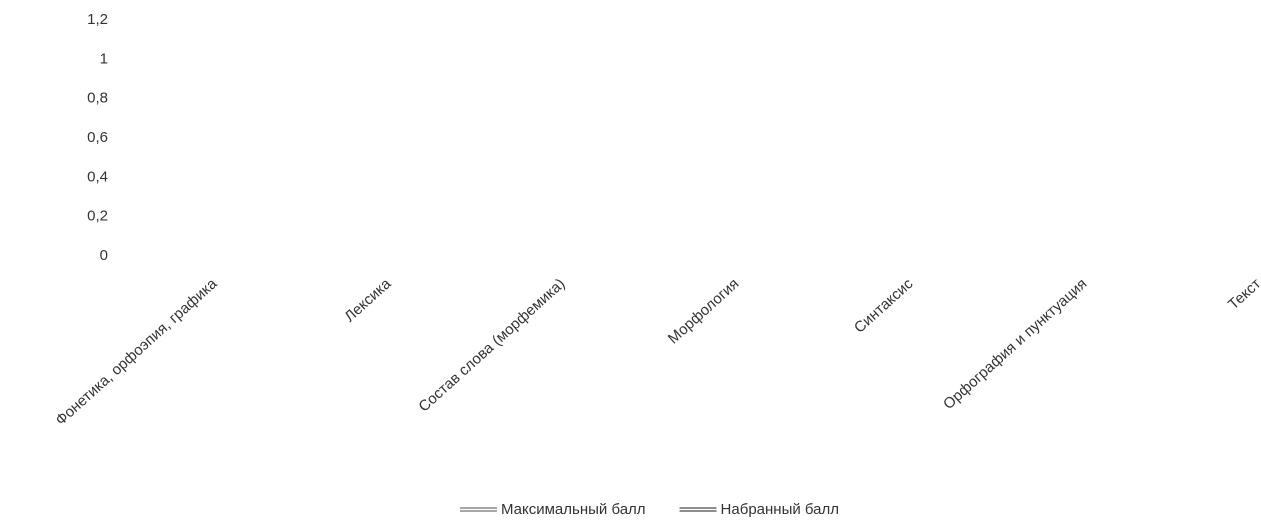 The height and width of the screenshot is (521, 1261). I want to click on legend-label: Набранный балл, so click(780, 509).